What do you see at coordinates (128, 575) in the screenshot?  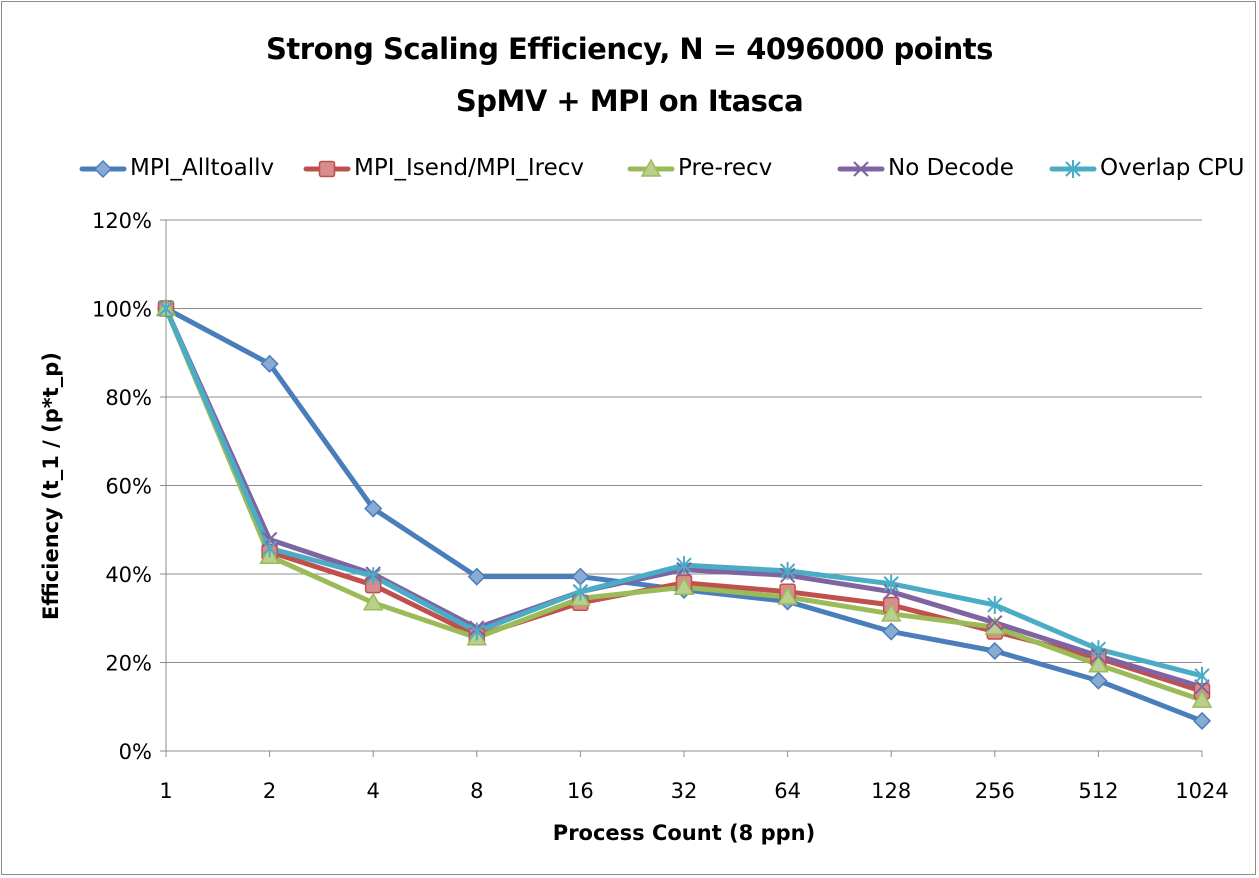 I see `y-tick-label: 40%` at bounding box center [128, 575].